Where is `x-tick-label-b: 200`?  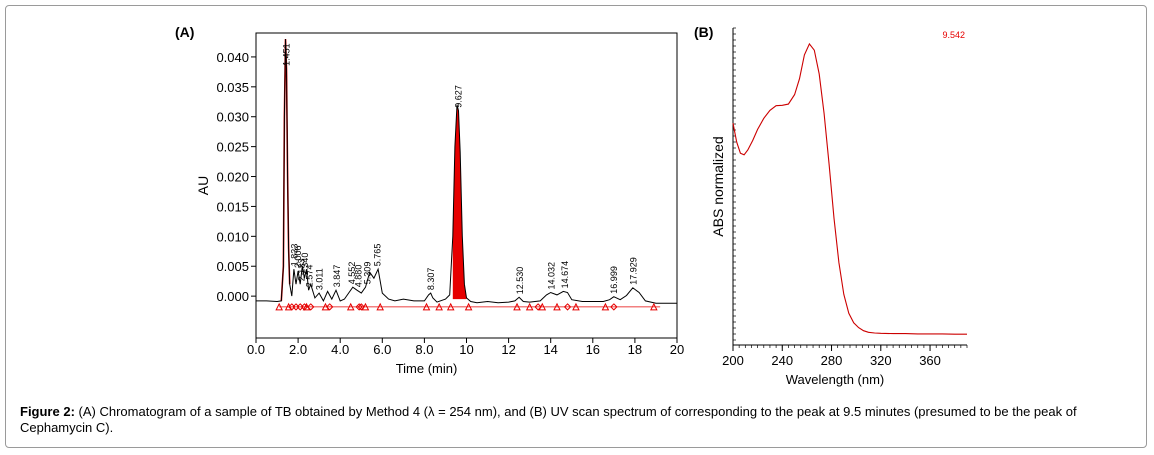 x-tick-label-b: 200 is located at coordinates (733, 360).